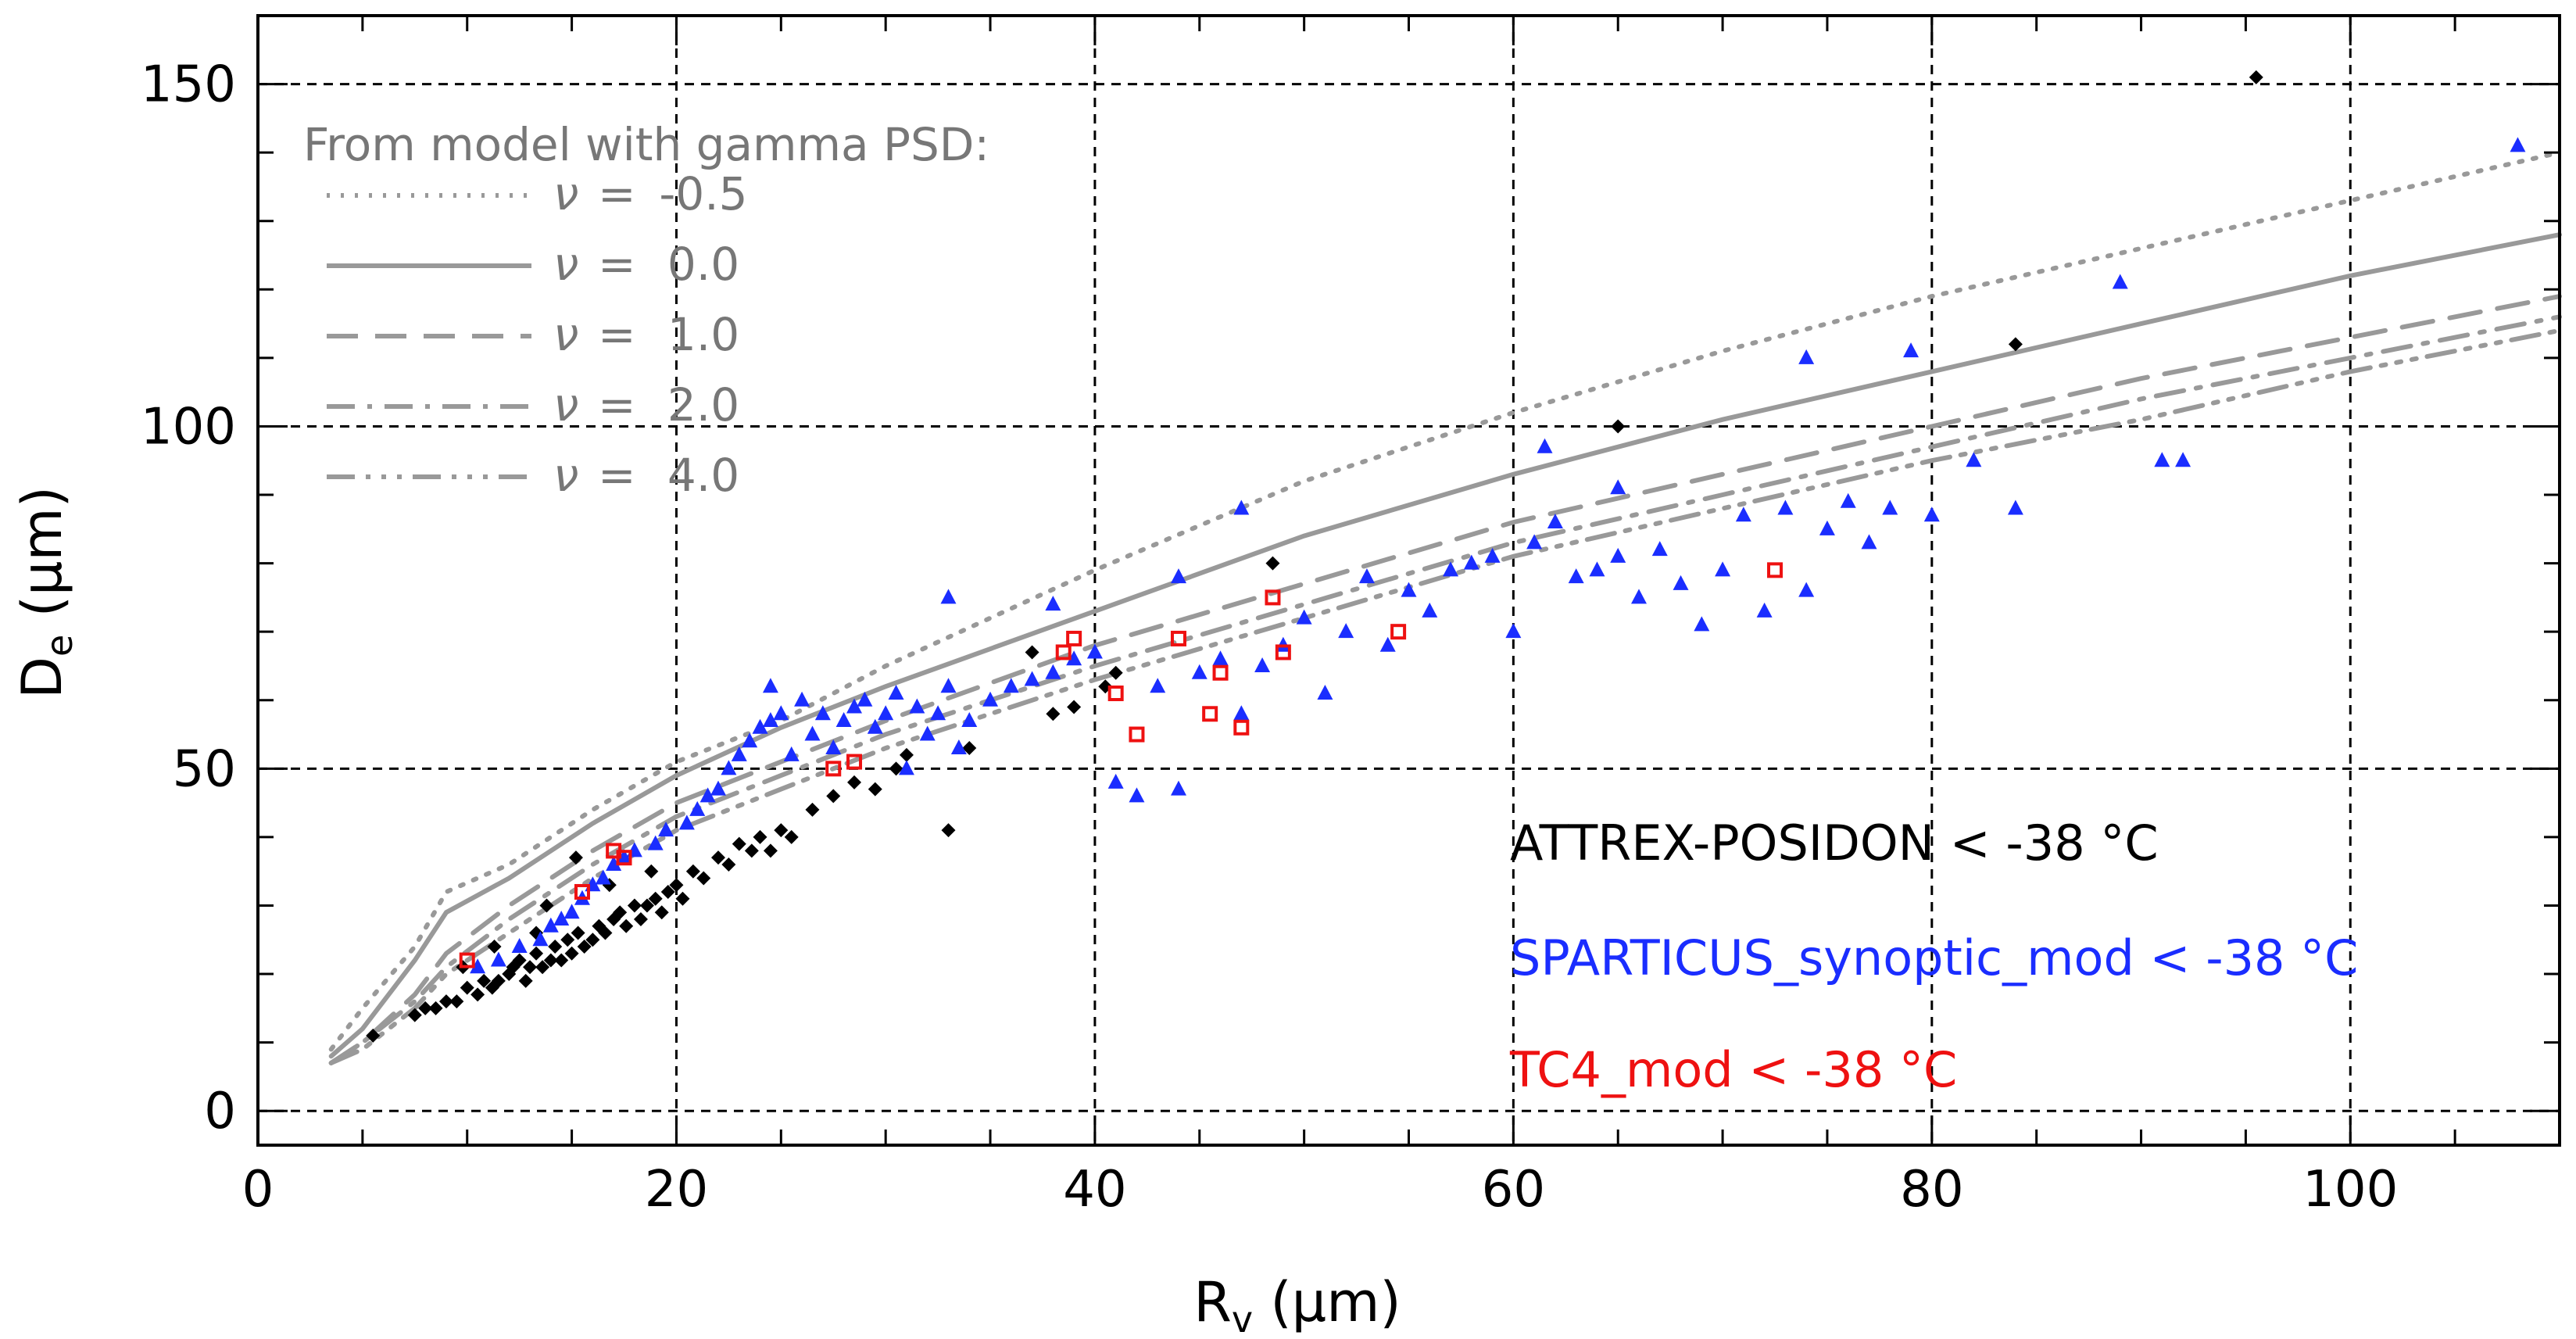 Image resolution: width=2576 pixels, height=1339 pixels. What do you see at coordinates (650, 194) in the screenshot?
I see `legend-entry-label: ν = -0.5` at bounding box center [650, 194].